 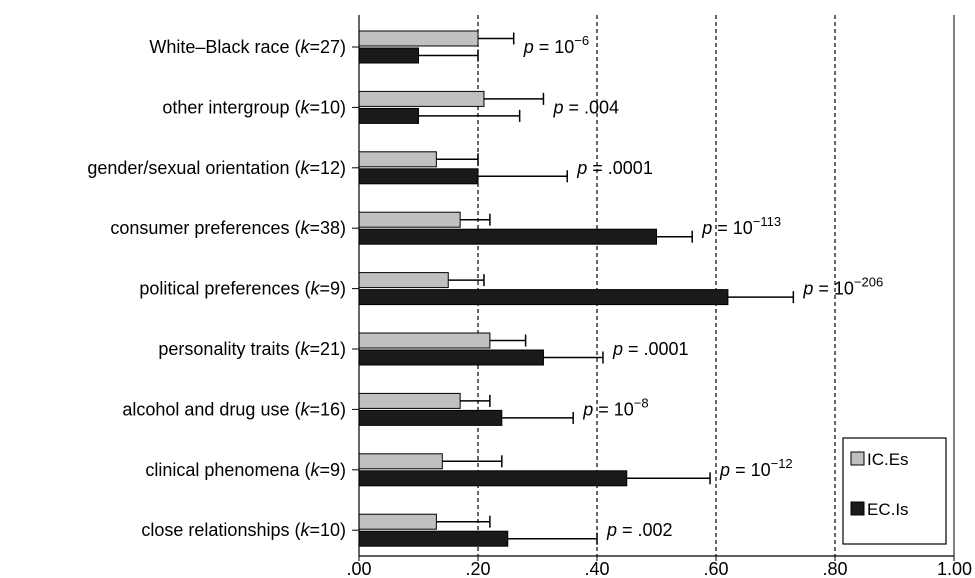 What do you see at coordinates (228, 228) in the screenshot?
I see `category-label: consumer preferences (k=38)` at bounding box center [228, 228].